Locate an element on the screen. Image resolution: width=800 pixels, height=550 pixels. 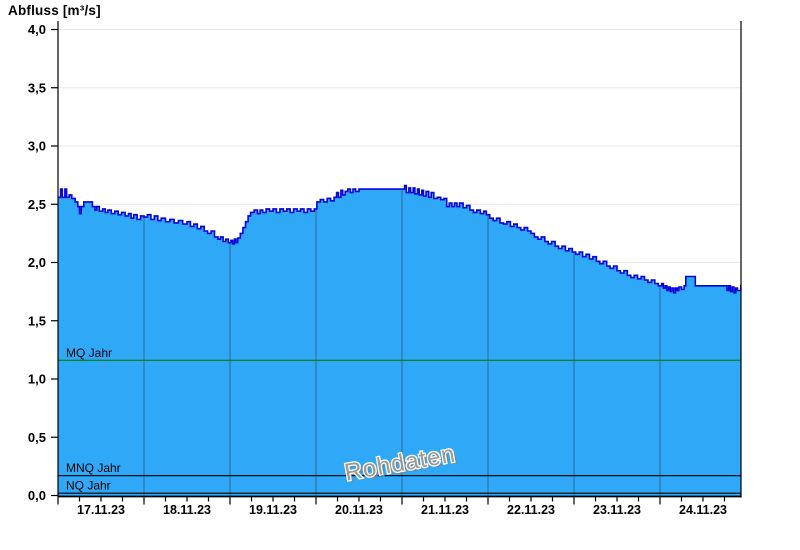
y-axis-ticks: 0,0 0,5 1,0 1,5 2,0 2,5 3,0 3,5 4,0 is located at coordinates (43, 262).